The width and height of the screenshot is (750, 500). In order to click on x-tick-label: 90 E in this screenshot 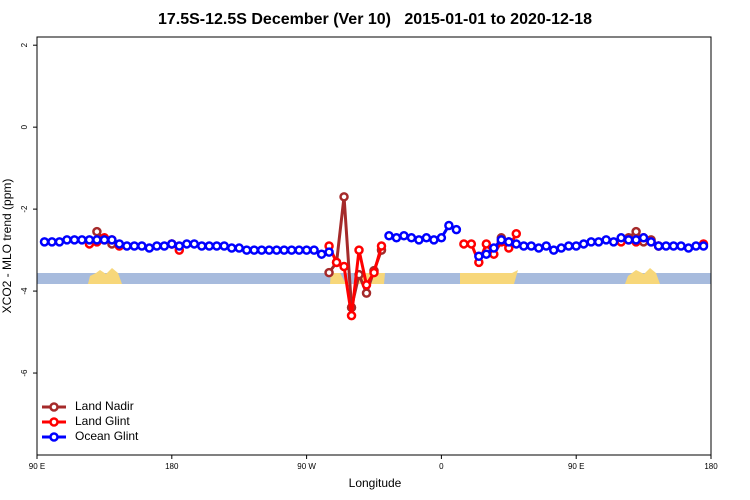, I will do `click(37, 466)`.